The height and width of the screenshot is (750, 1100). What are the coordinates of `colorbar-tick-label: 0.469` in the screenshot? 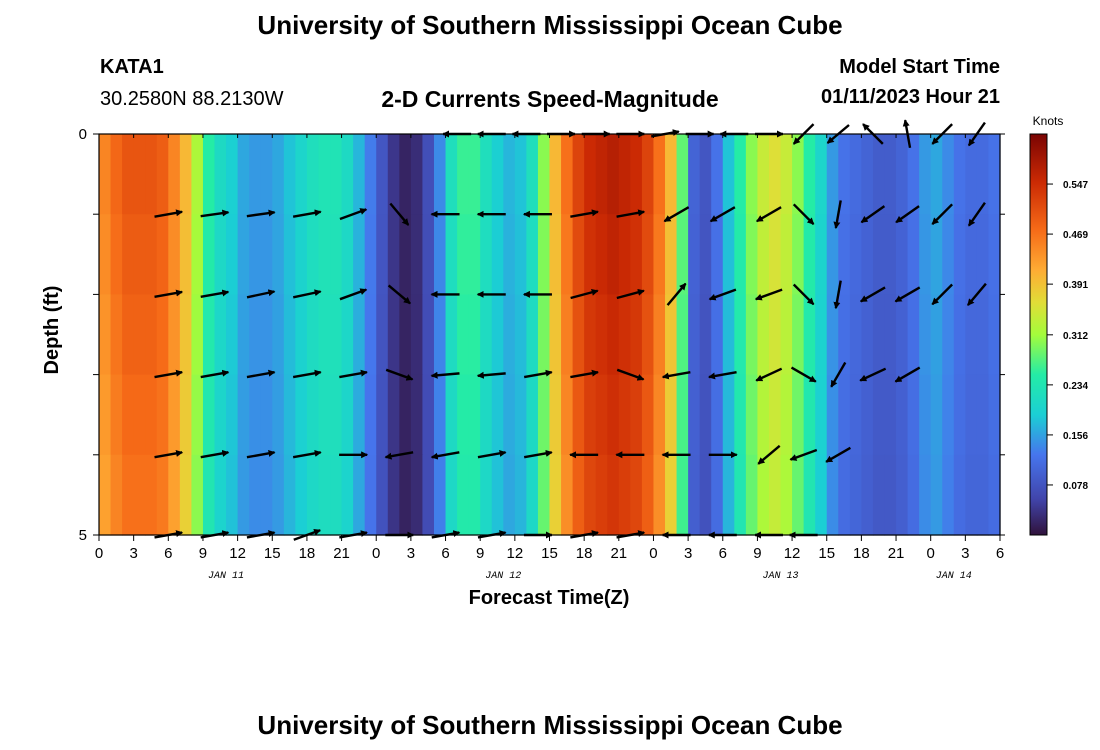 It's located at (1075, 235).